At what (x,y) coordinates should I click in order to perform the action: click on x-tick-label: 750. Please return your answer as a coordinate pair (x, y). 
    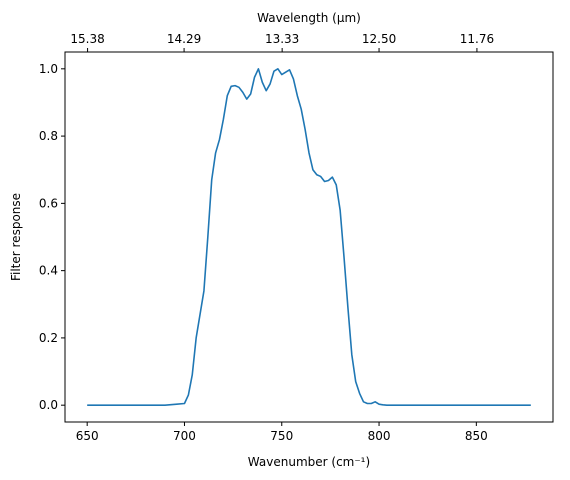
    Looking at the image, I should click on (281, 436).